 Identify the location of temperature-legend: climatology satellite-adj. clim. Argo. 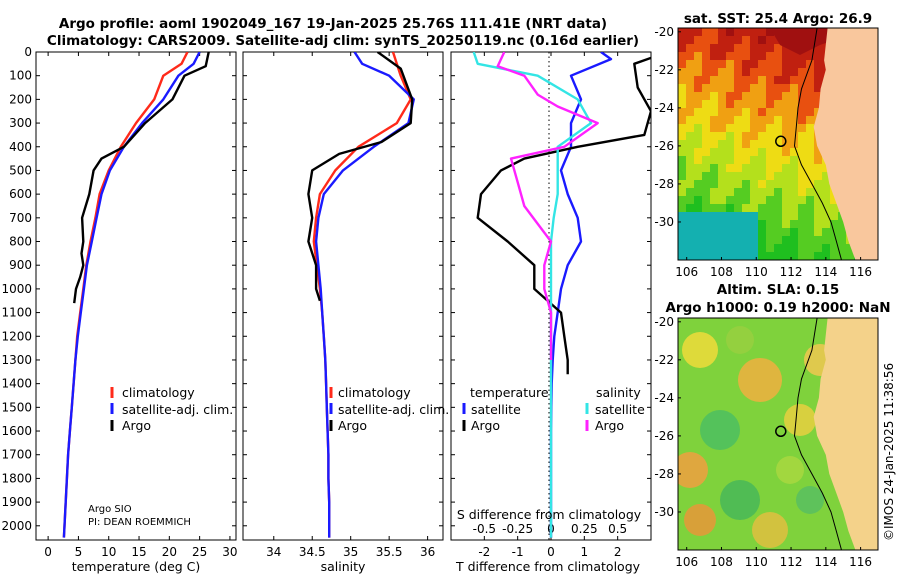
(171, 409).